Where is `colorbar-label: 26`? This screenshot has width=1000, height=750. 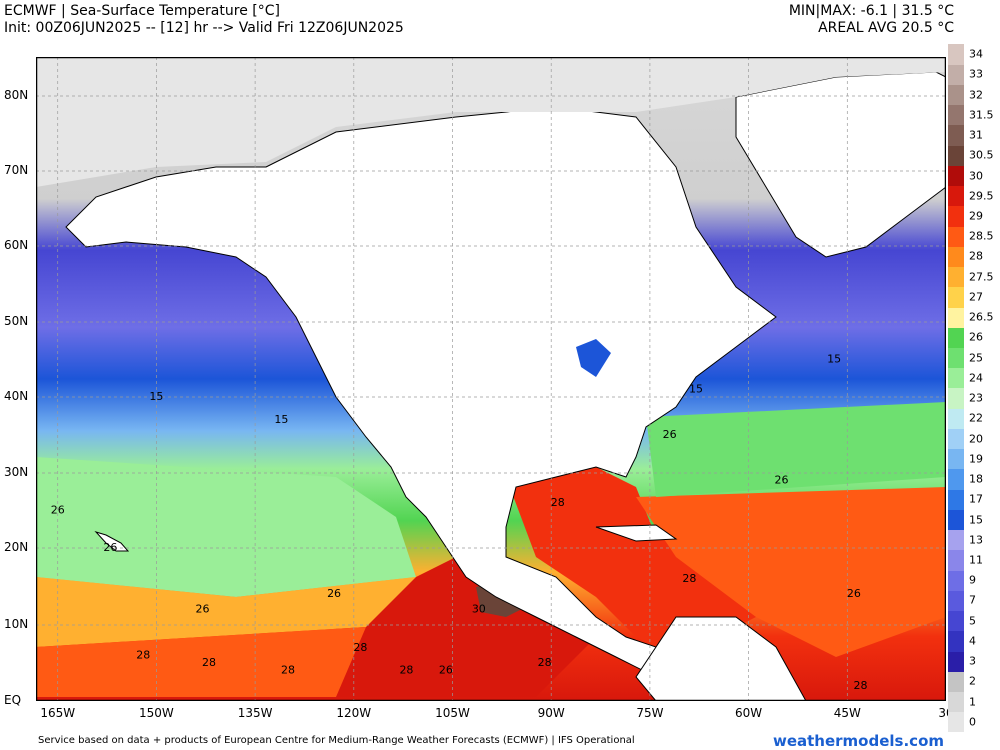 colorbar-label: 26 is located at coordinates (976, 337).